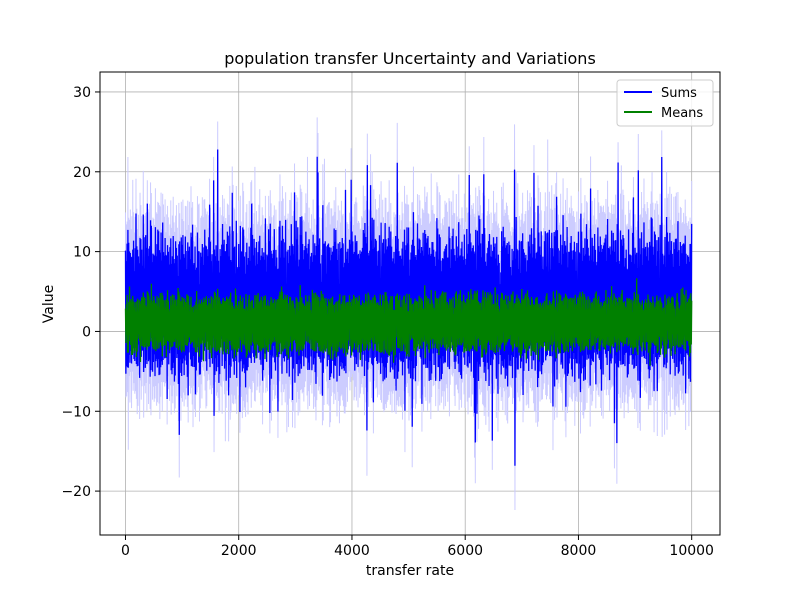  I want to click on legend: Sums Means, so click(665, 103).